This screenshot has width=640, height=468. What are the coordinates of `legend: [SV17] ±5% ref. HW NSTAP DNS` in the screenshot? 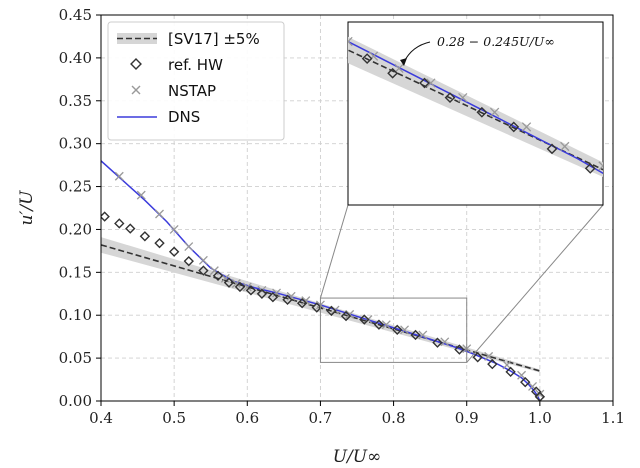 It's located at (196, 81).